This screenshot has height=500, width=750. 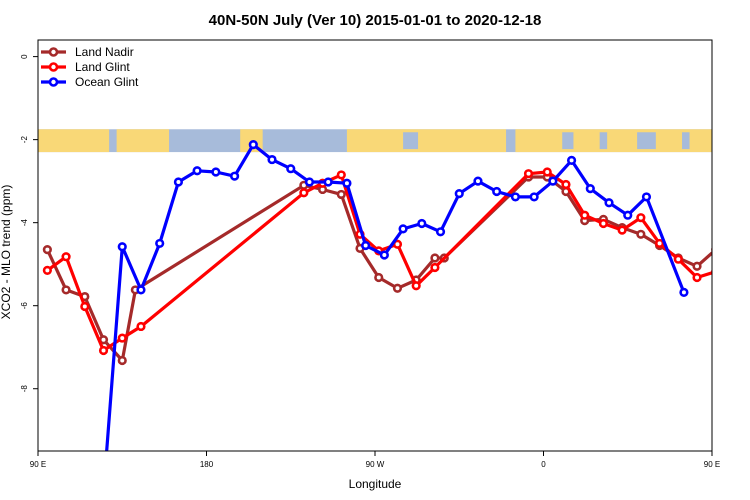 I want to click on x-tick-label: 0, so click(x=543, y=464).